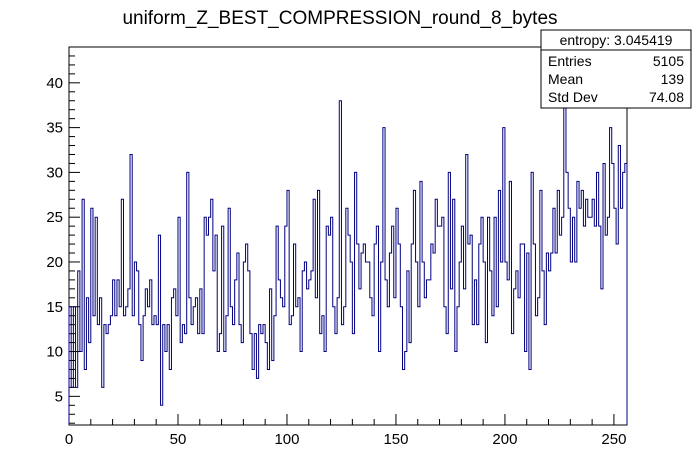  Describe the element at coordinates (616, 40) in the screenshot. I see `stats-title: entropy: 3.045419` at that location.